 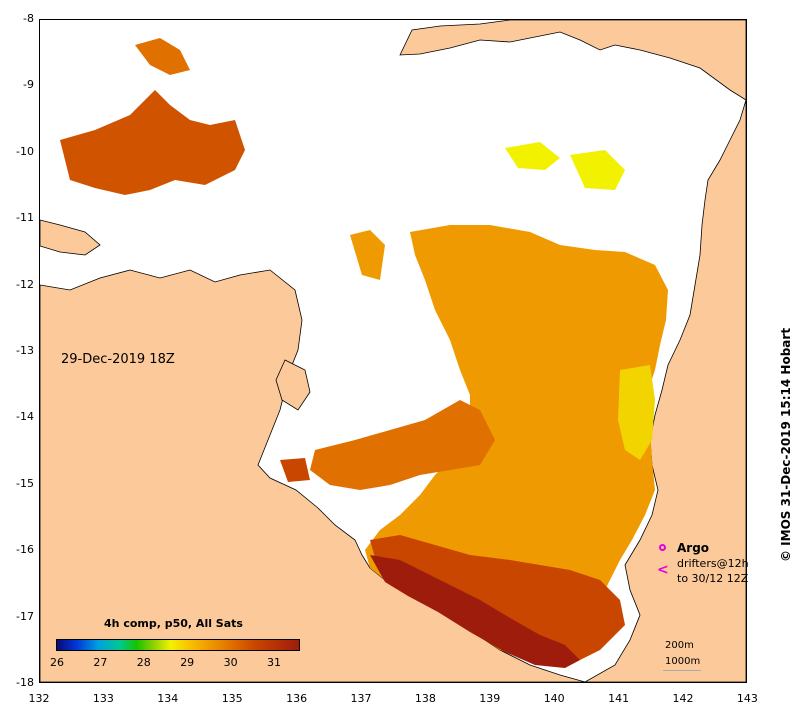 What do you see at coordinates (682, 670) in the screenshot?
I see `isobath-line` at bounding box center [682, 670].